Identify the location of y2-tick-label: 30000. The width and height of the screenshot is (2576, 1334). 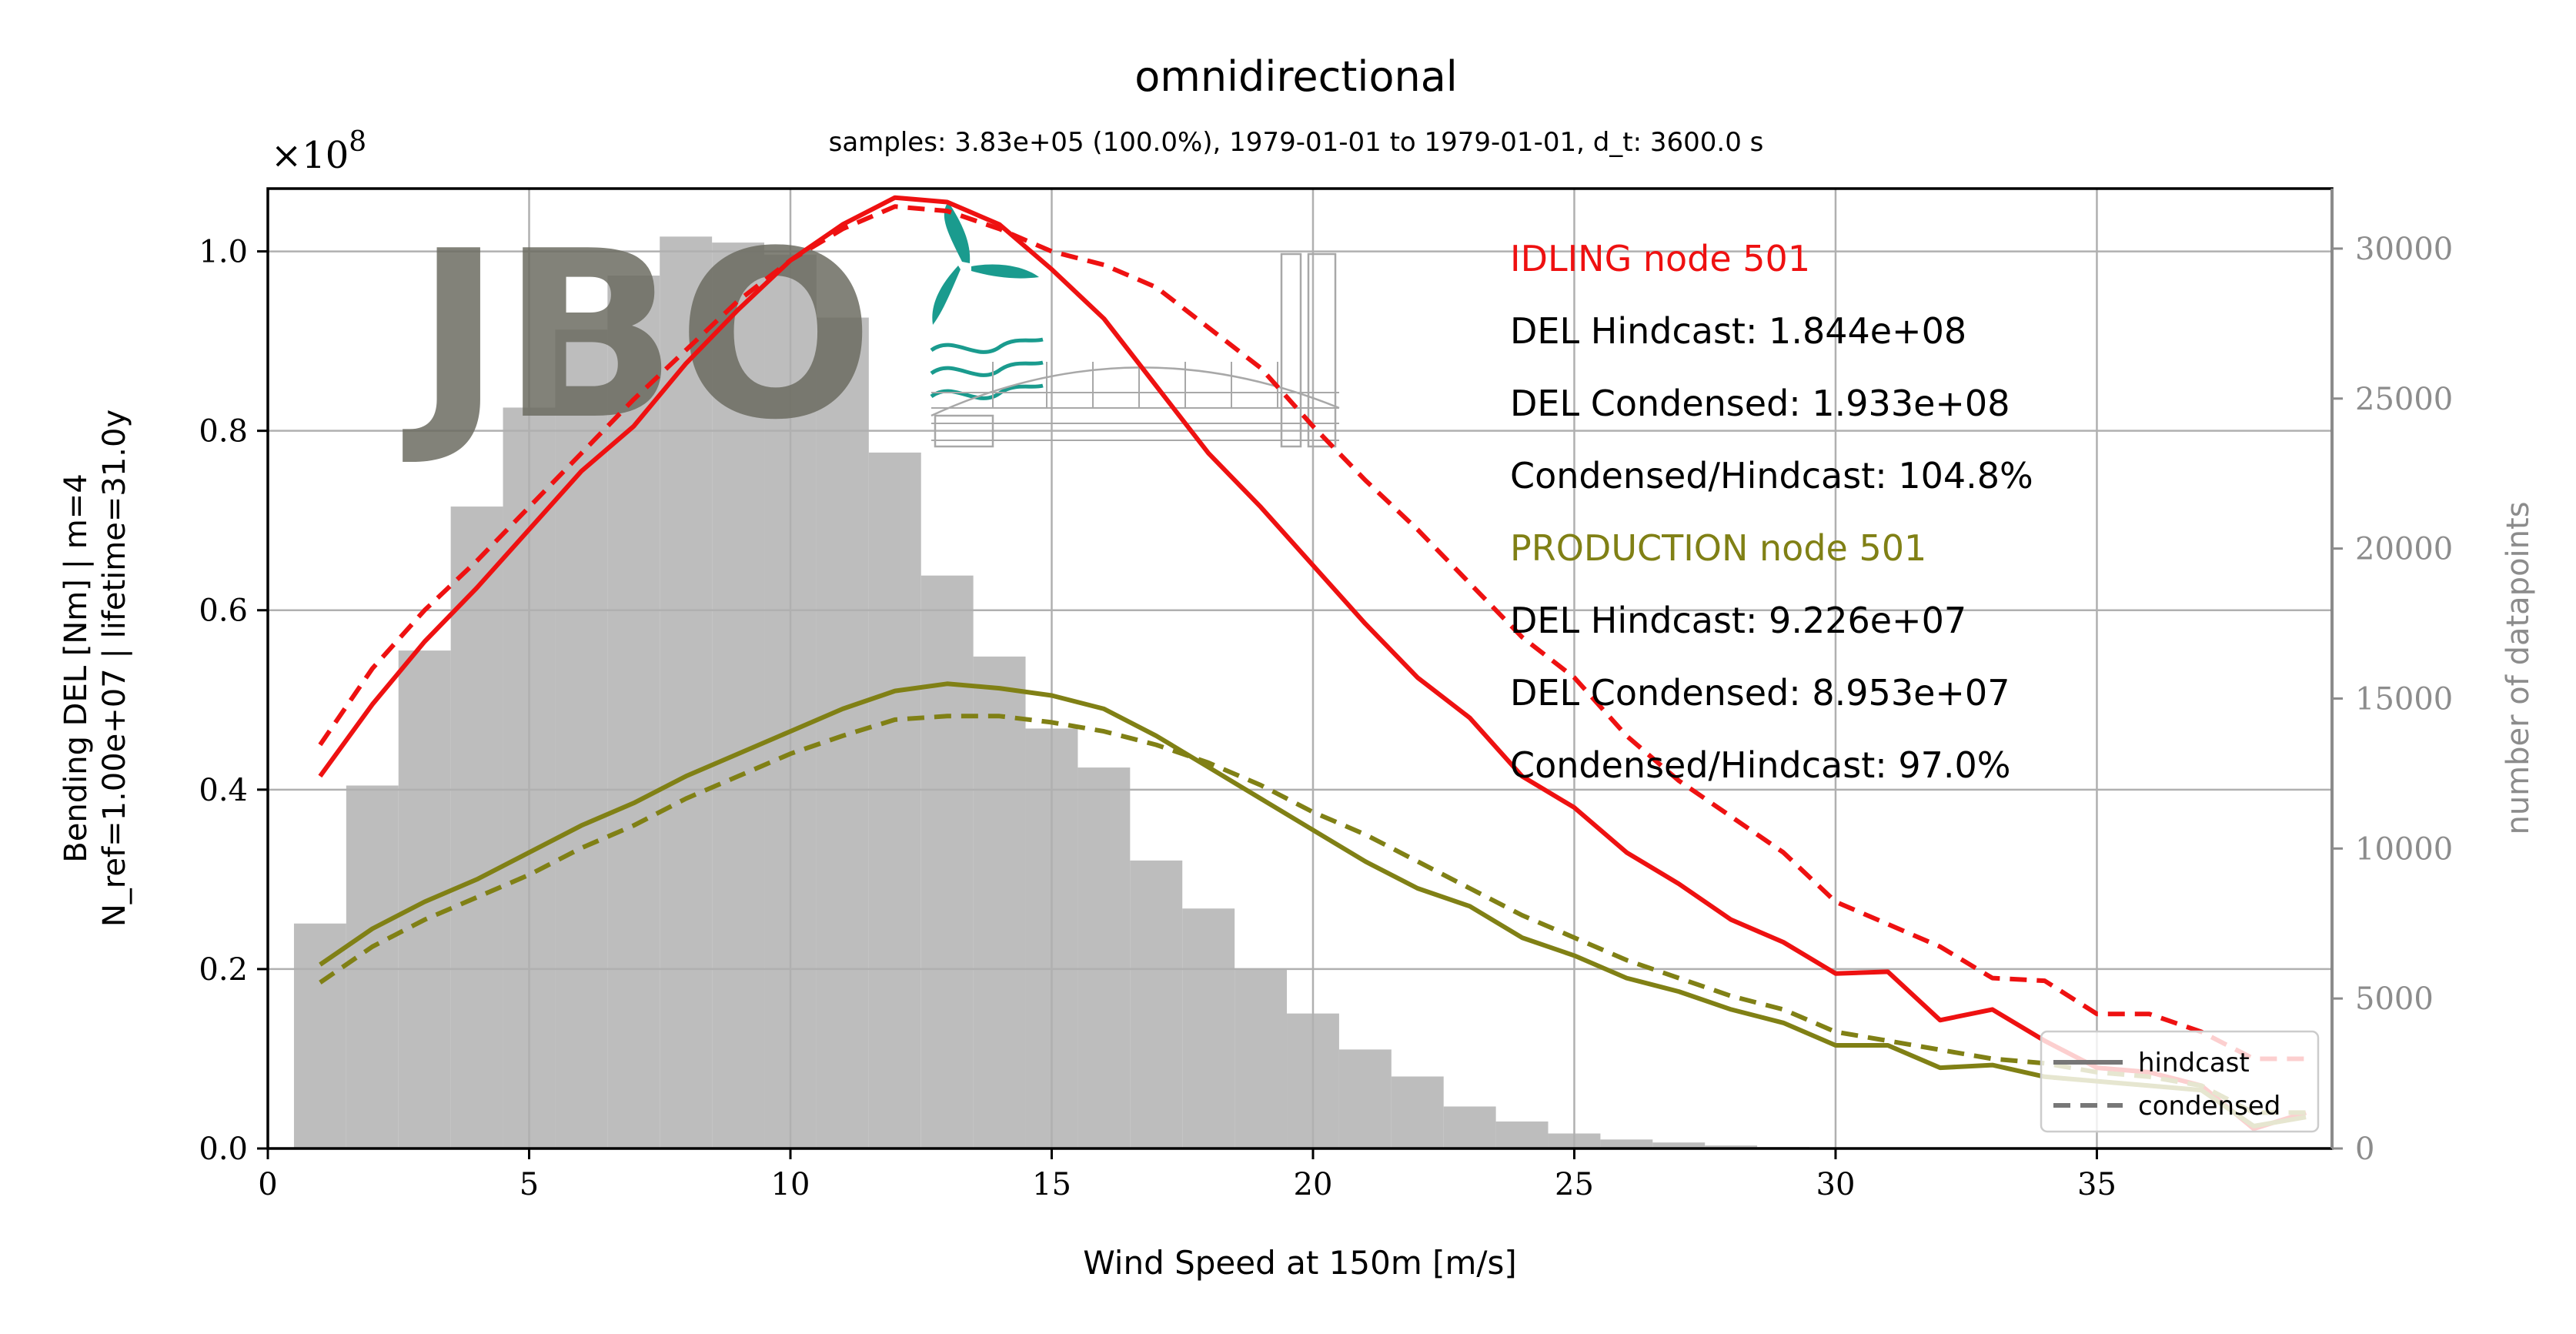
(2404, 249).